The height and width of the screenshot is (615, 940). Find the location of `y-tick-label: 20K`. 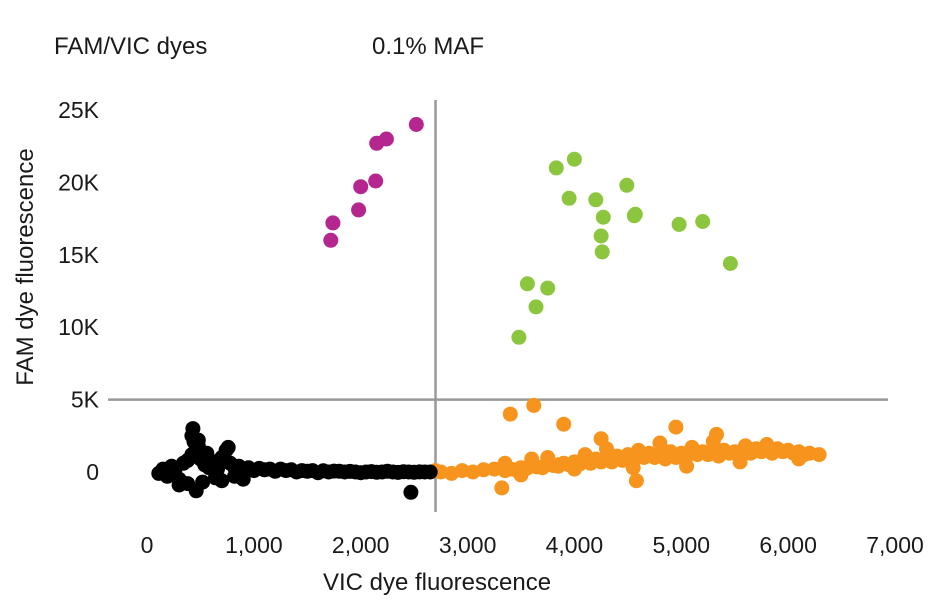

y-tick-label: 20K is located at coordinates (79, 182).